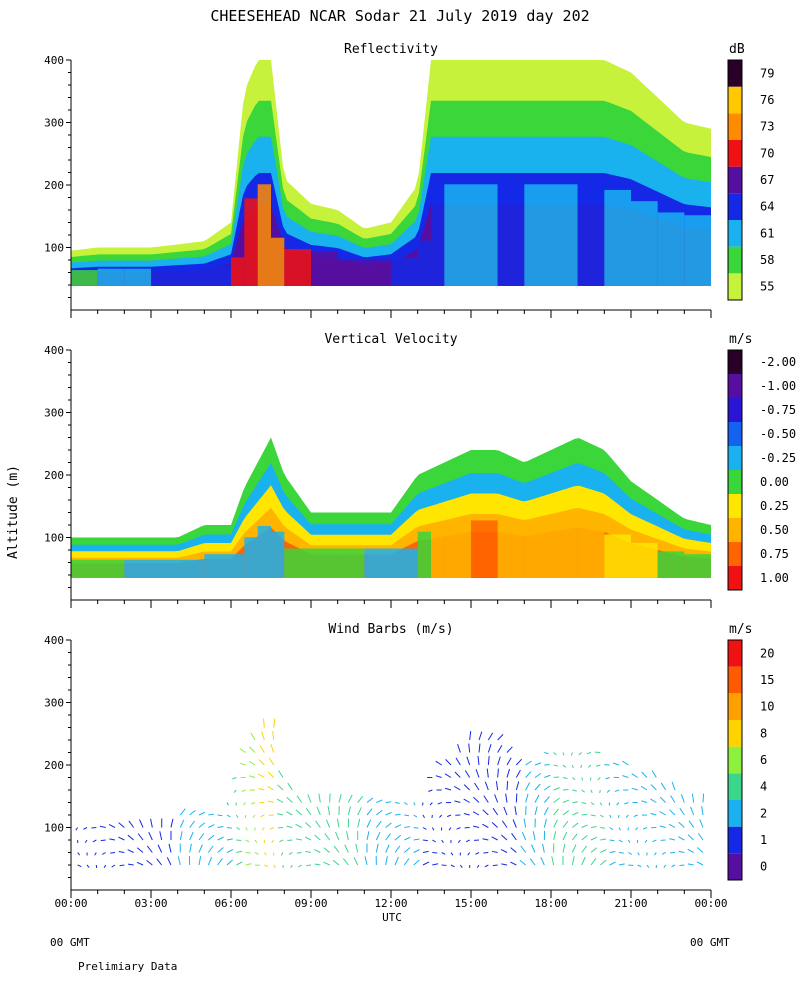 The height and width of the screenshot is (1000, 800). I want to click on colorbar-unit: m/s, so click(740, 629).